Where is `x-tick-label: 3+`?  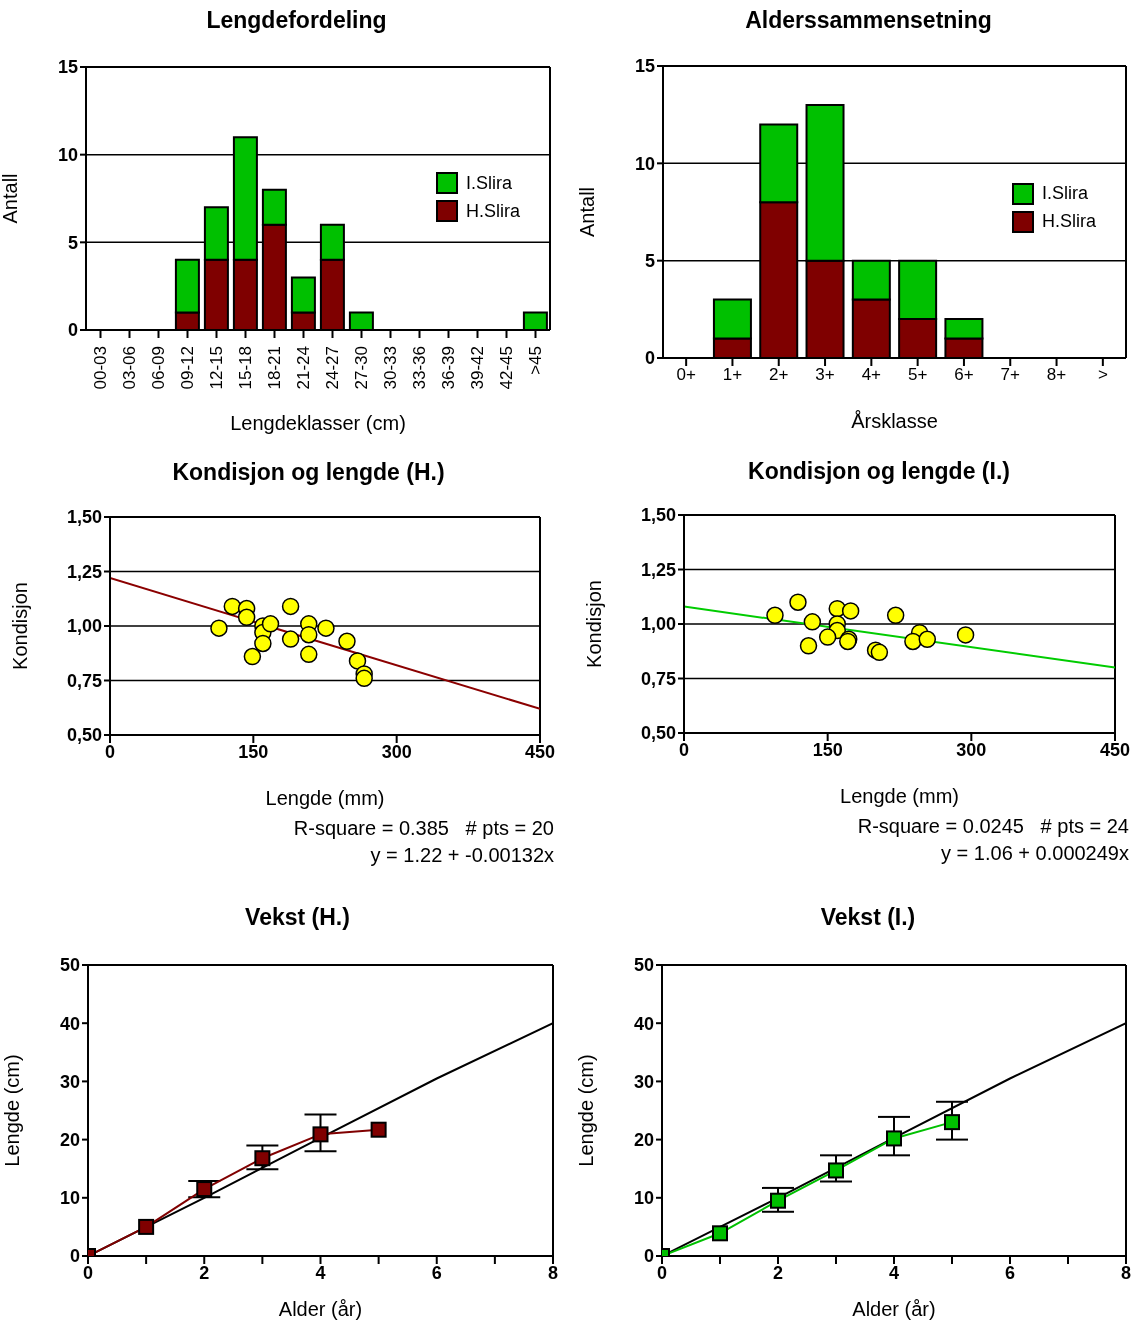 x-tick-label: 3+ is located at coordinates (825, 375).